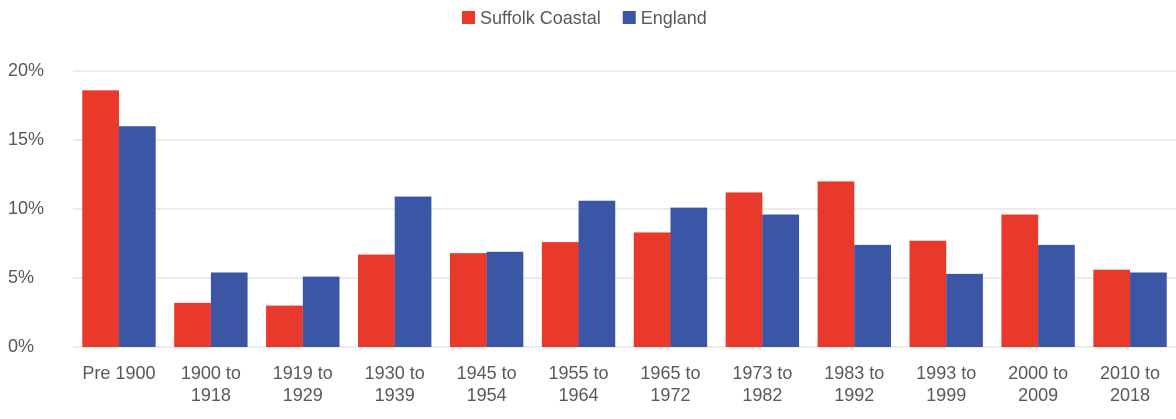  Describe the element at coordinates (540, 18) in the screenshot. I see `legend-label: Suffolk Coastal` at that location.